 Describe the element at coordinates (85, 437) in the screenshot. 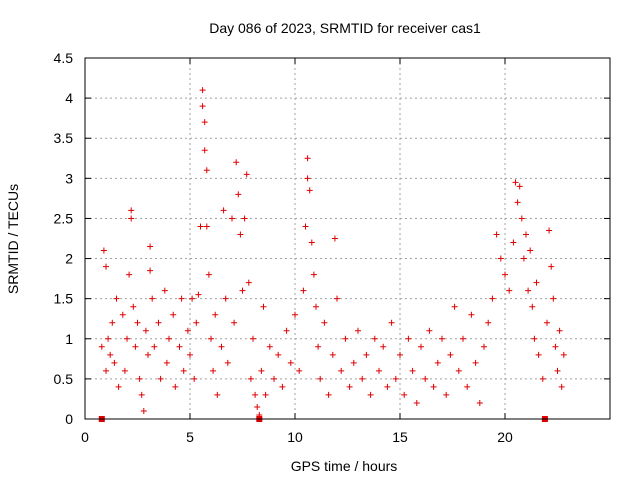

I see `x-tick-label: 0` at that location.